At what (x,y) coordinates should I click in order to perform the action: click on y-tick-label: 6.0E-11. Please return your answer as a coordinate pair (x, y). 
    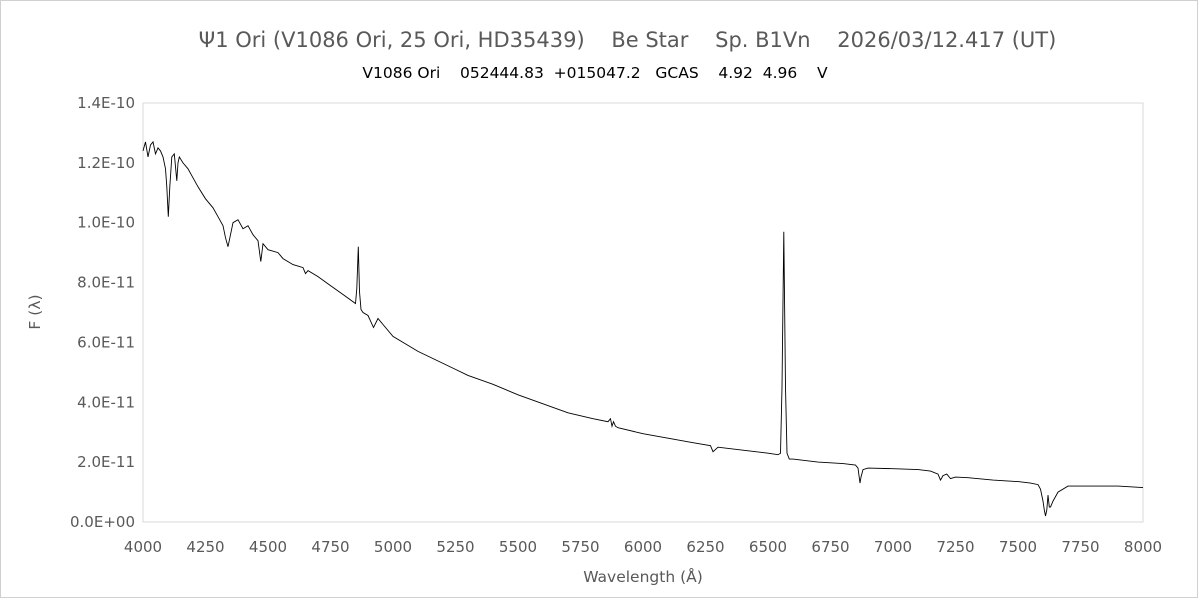
    Looking at the image, I should click on (106, 342).